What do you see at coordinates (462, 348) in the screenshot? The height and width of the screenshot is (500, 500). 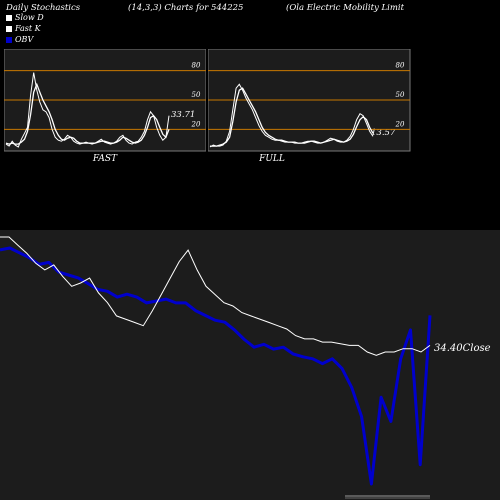 I see `close-last-value: 34.40Close` at bounding box center [462, 348].